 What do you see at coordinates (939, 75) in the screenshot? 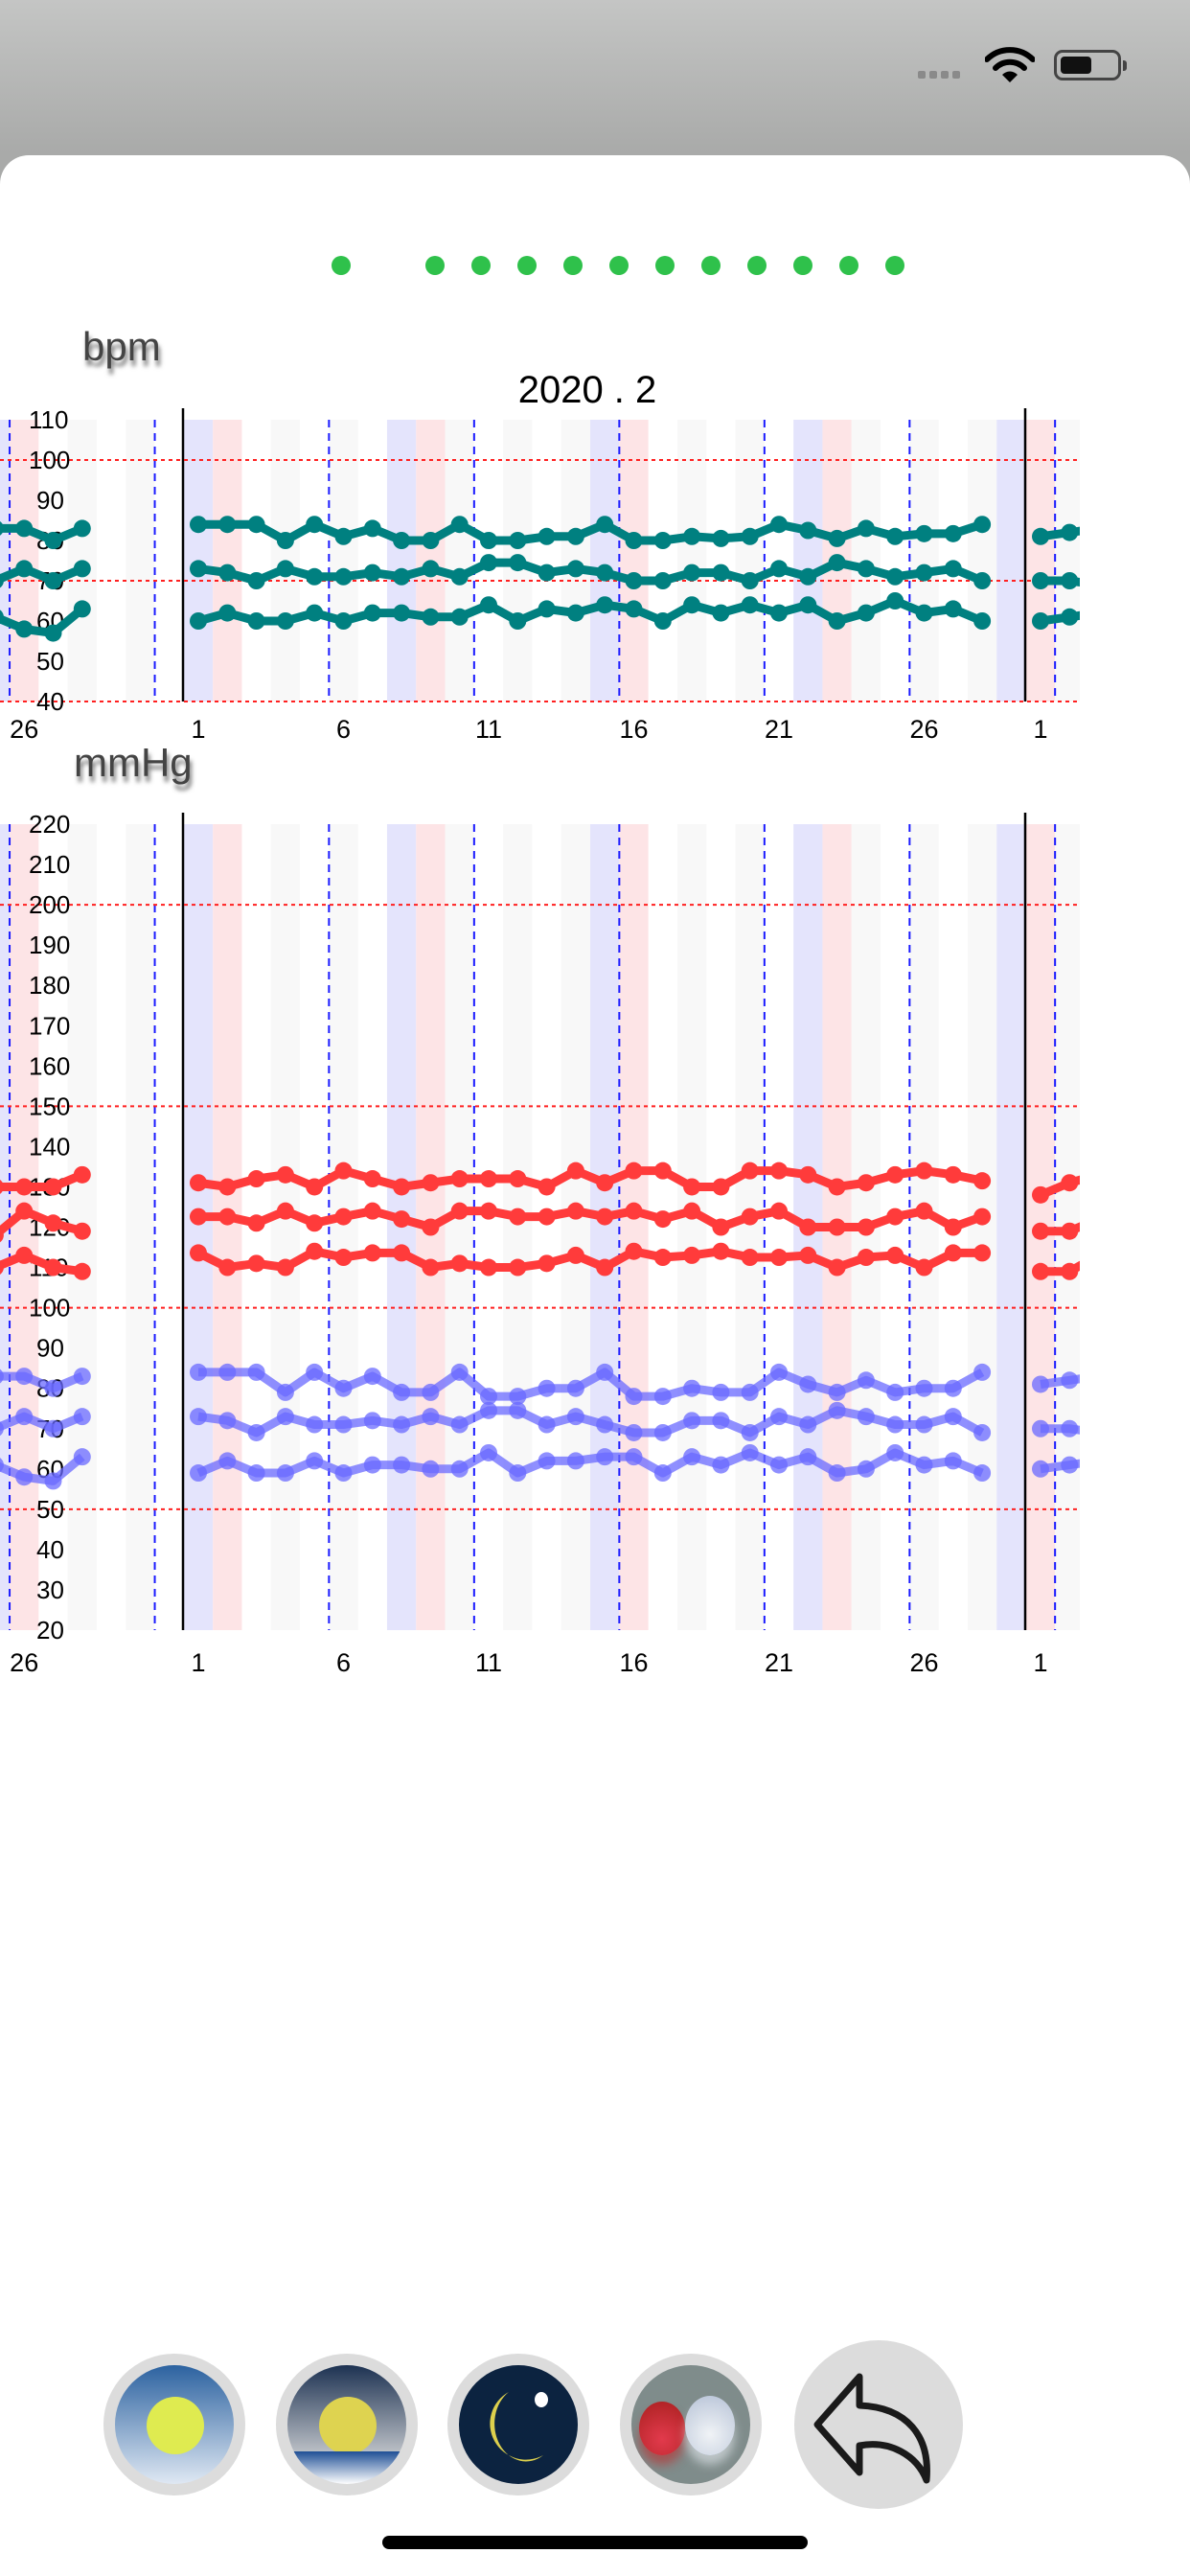
I see `signal-icon` at bounding box center [939, 75].